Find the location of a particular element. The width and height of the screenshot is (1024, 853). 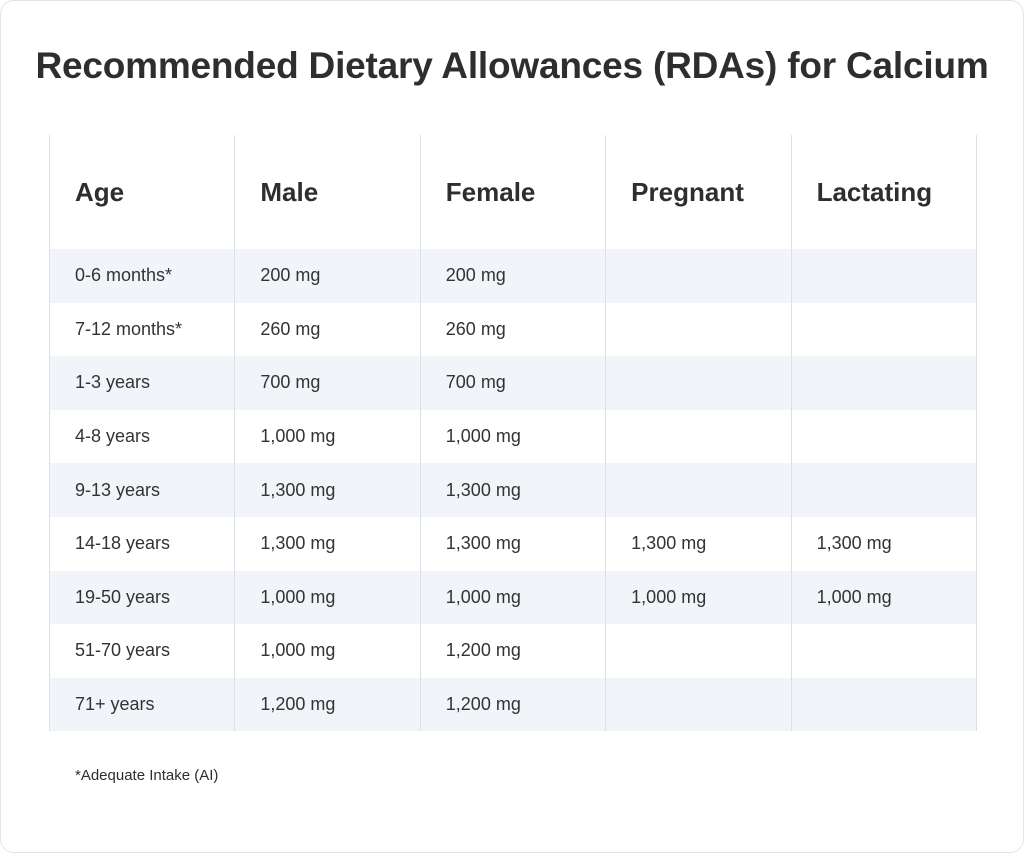

table-row: 71+ years 1,200 mg 1,200 mg is located at coordinates (512, 704).